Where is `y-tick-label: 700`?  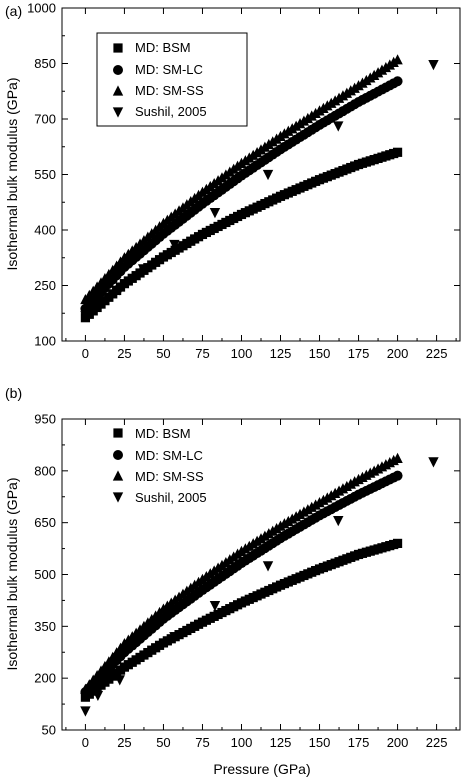 y-tick-label: 700 is located at coordinates (45, 119).